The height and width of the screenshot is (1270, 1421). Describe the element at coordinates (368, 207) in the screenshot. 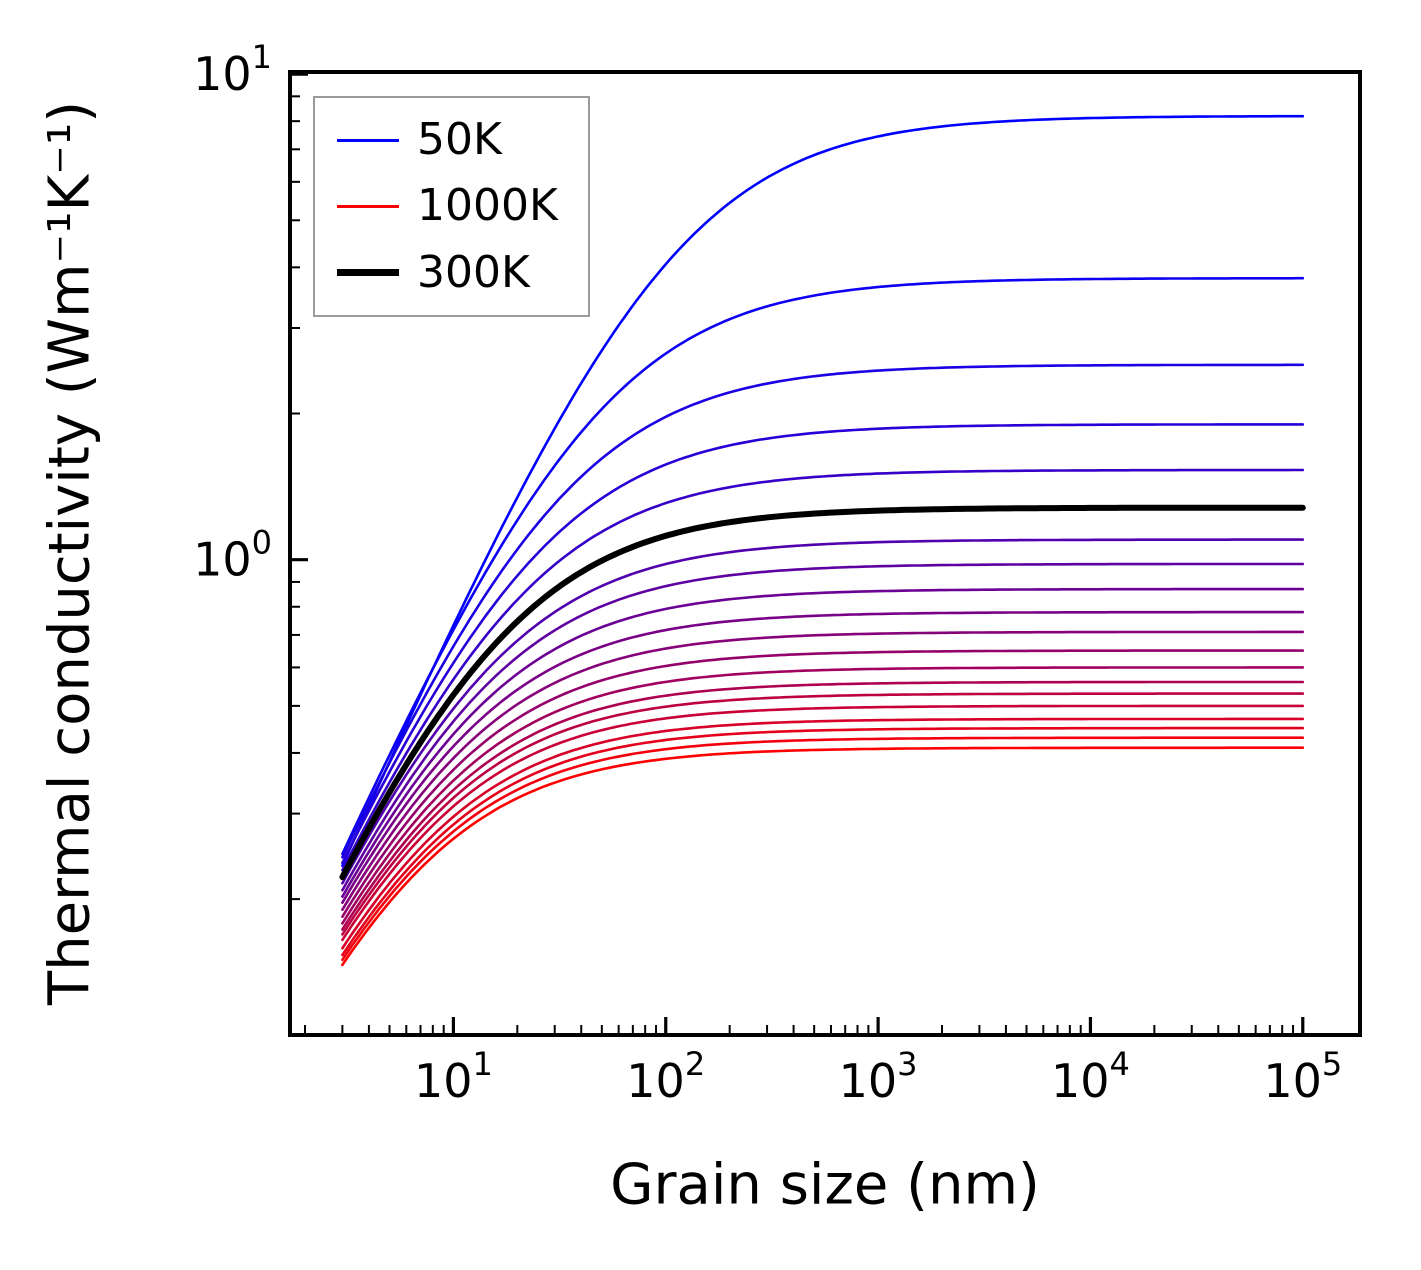

I see `legend-line-sample-1000K` at that location.